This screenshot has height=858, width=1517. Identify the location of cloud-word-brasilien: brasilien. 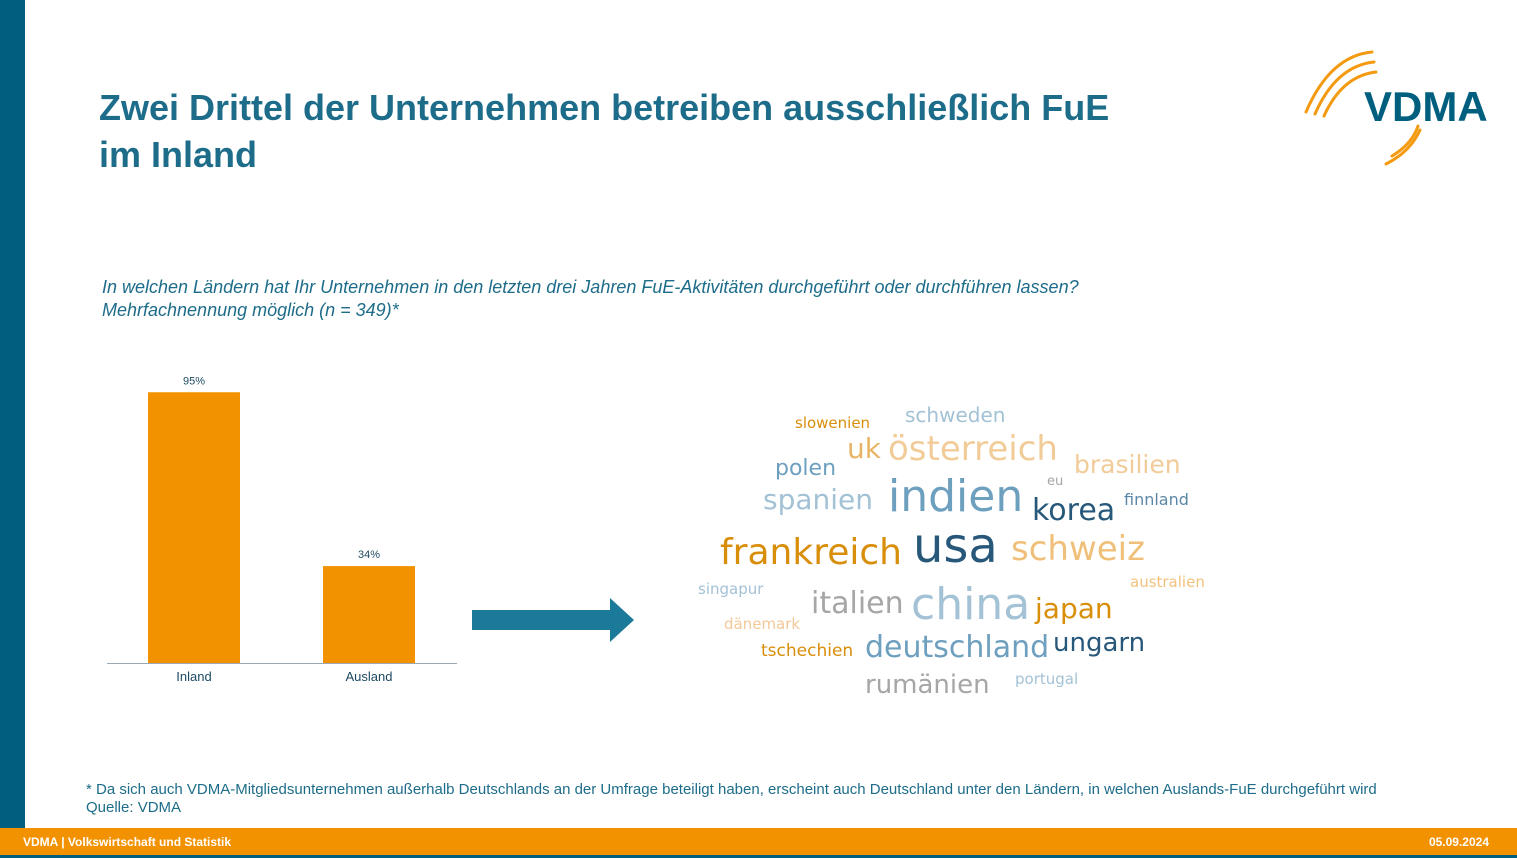
(1127, 464).